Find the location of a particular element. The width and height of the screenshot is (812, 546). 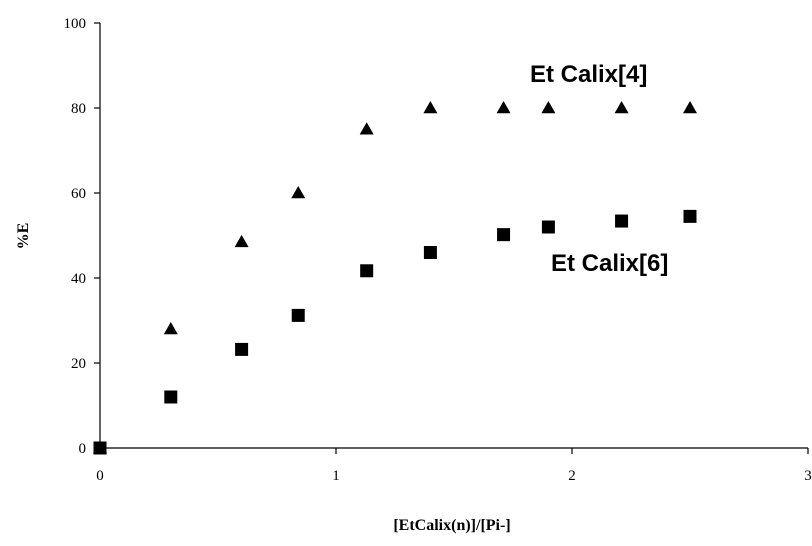

x-ticks: 0 1 2 3 is located at coordinates (454, 466).